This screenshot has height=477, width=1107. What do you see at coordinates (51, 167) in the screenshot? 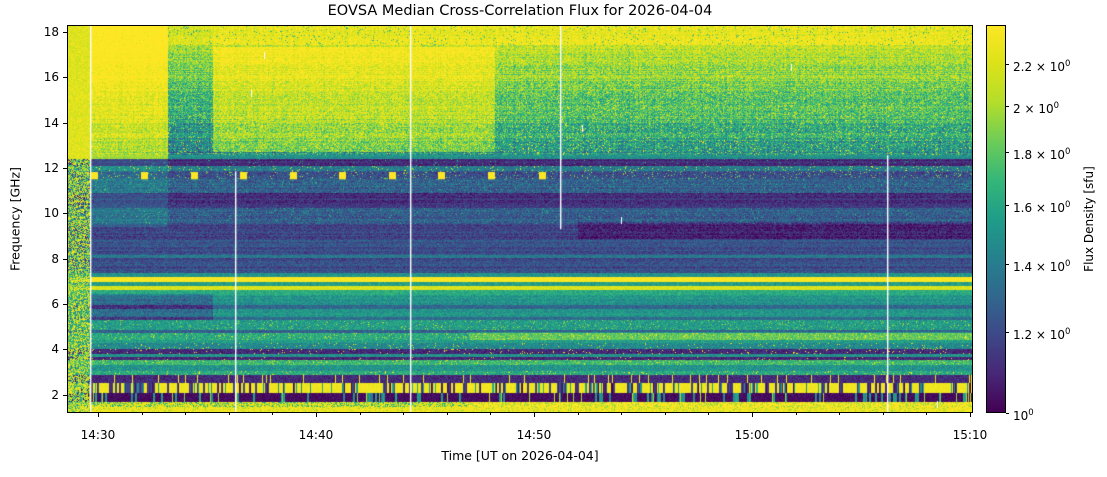
I see `y-tick-label: 12` at bounding box center [51, 167].